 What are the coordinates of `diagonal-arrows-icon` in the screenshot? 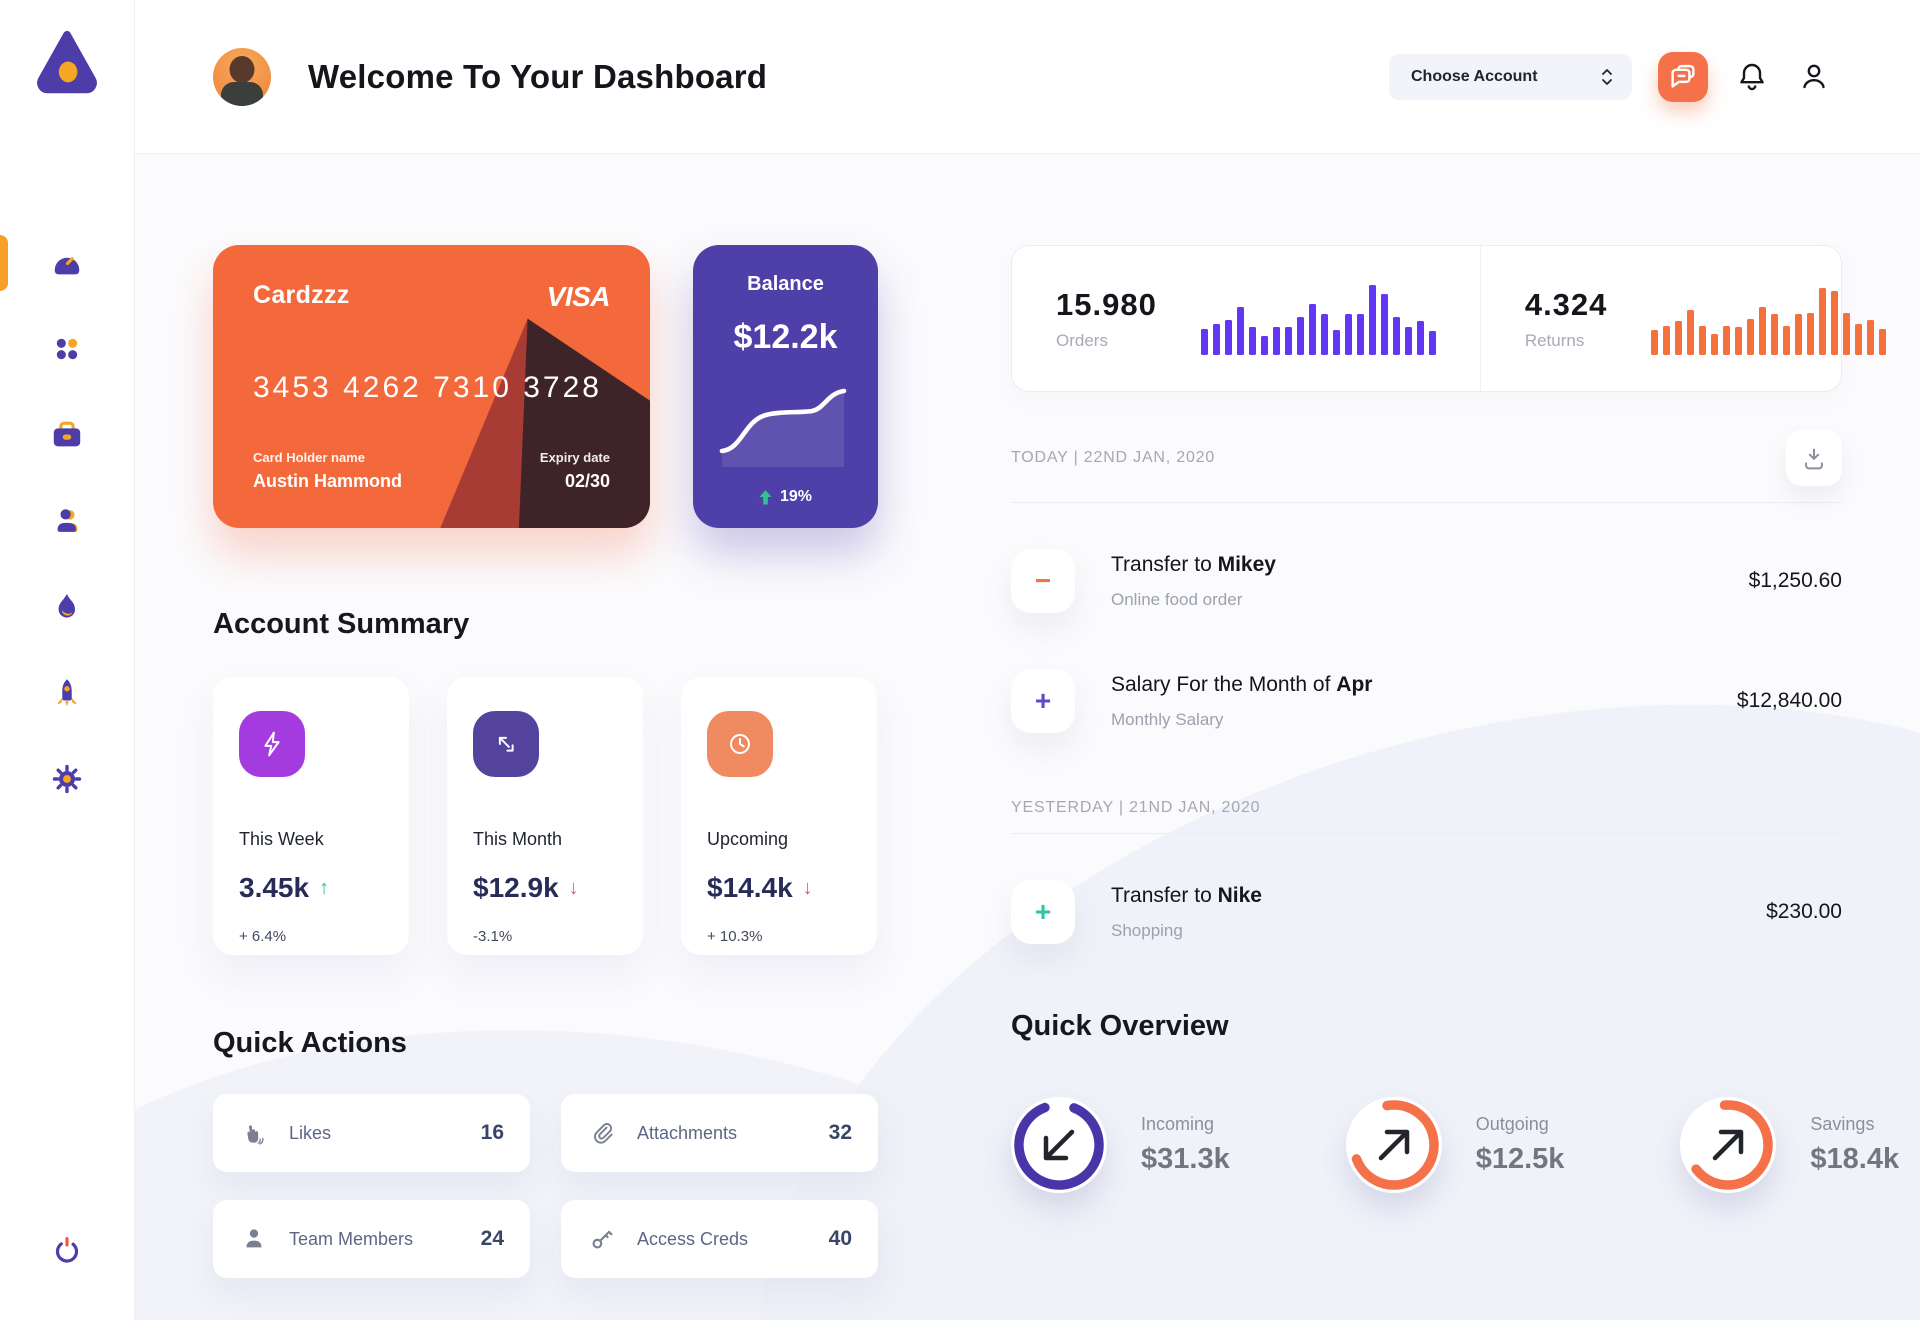 It's located at (506, 744).